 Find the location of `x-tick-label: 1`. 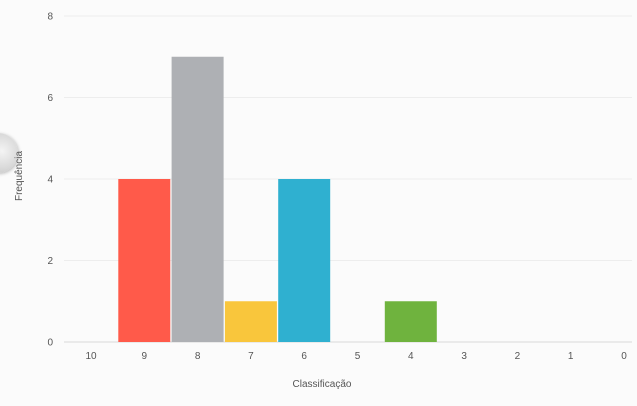

x-tick-label: 1 is located at coordinates (571, 356).